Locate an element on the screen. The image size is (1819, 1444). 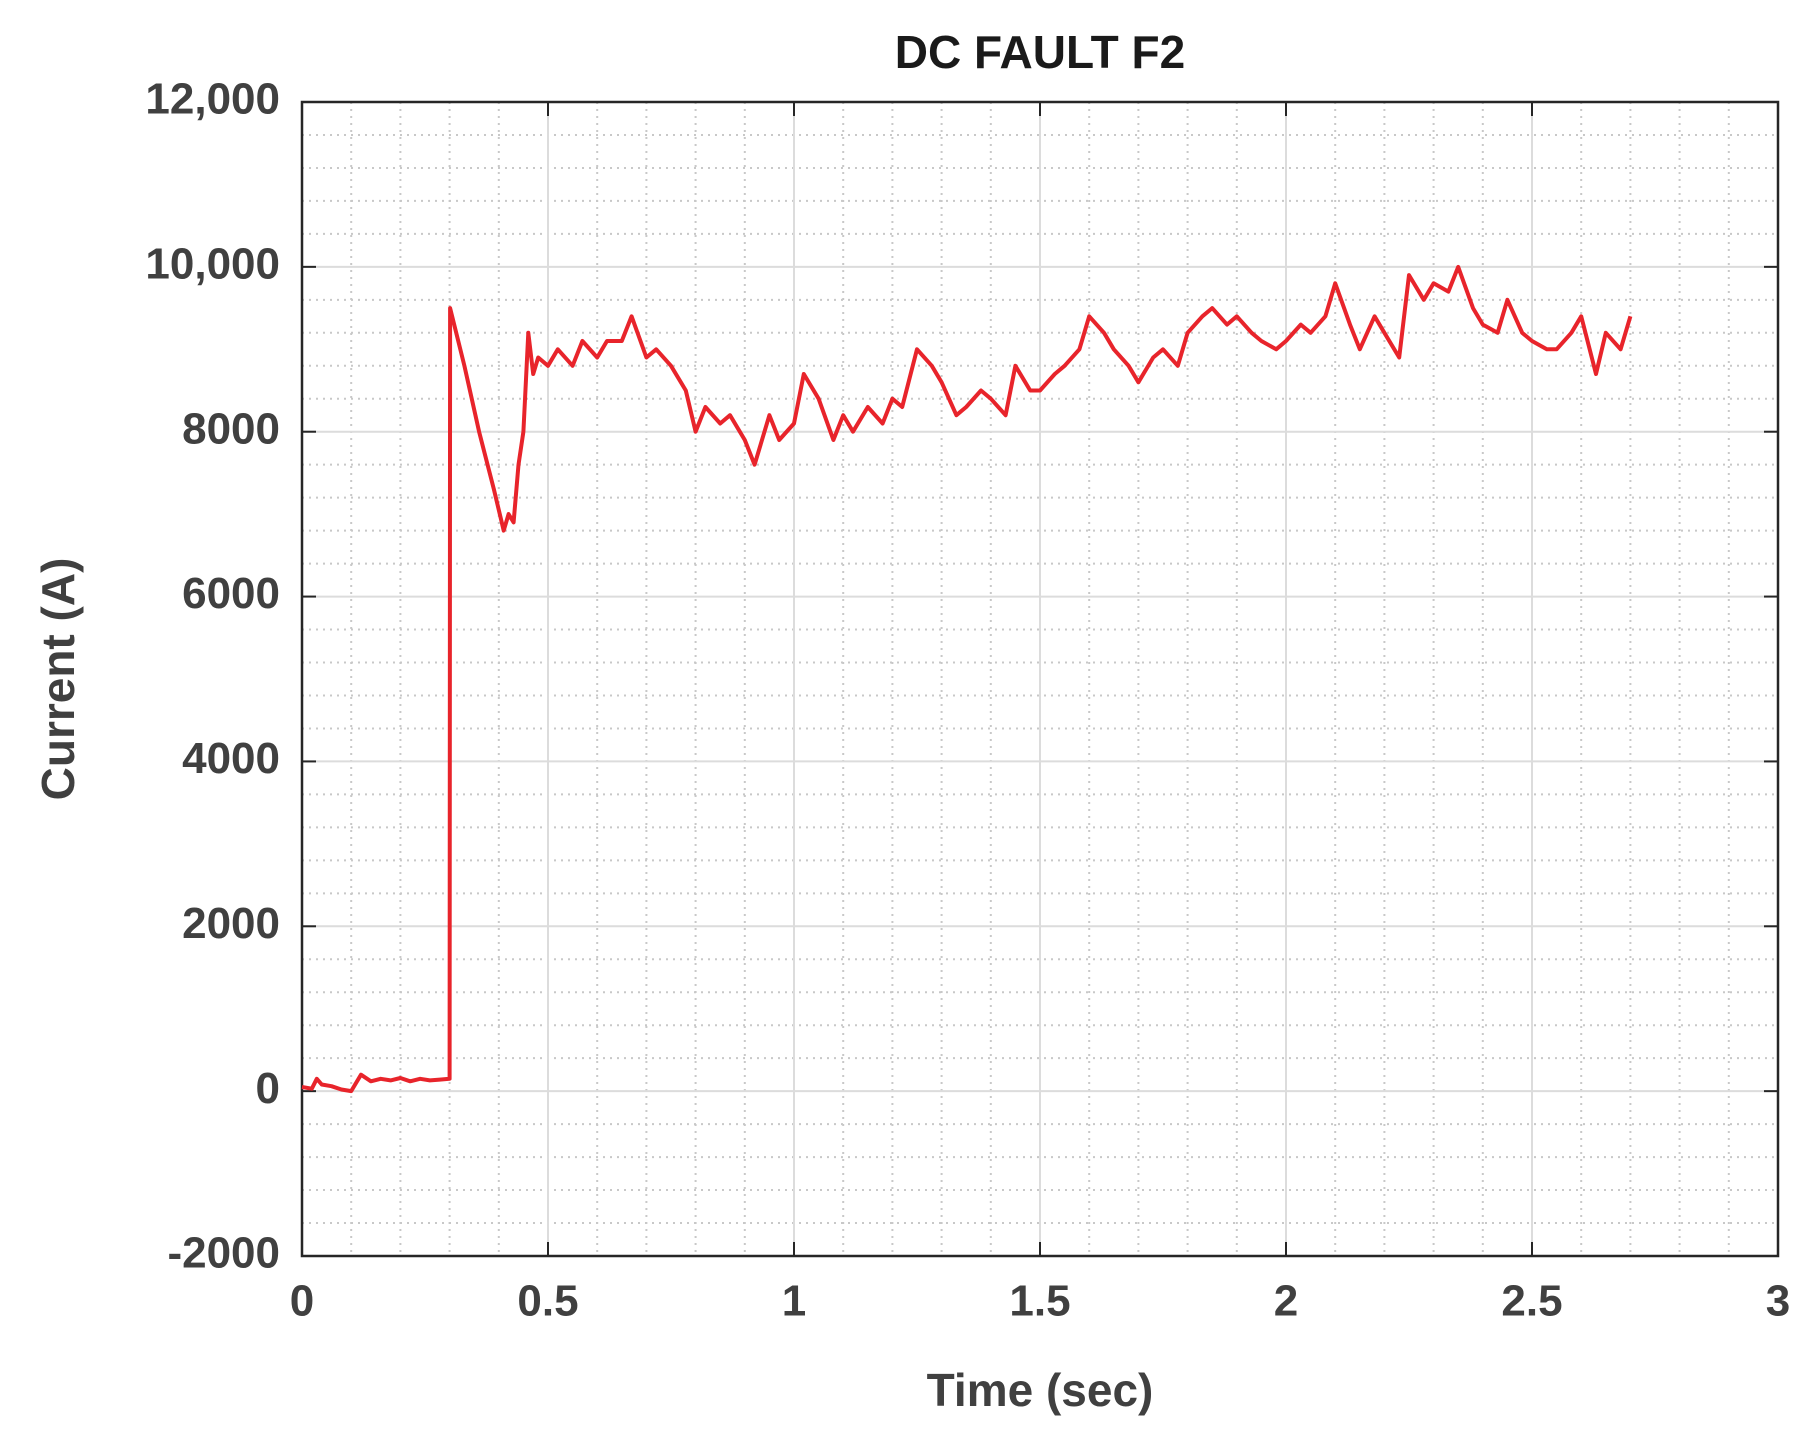
y-tick-label: 2000 is located at coordinates (231, 923).